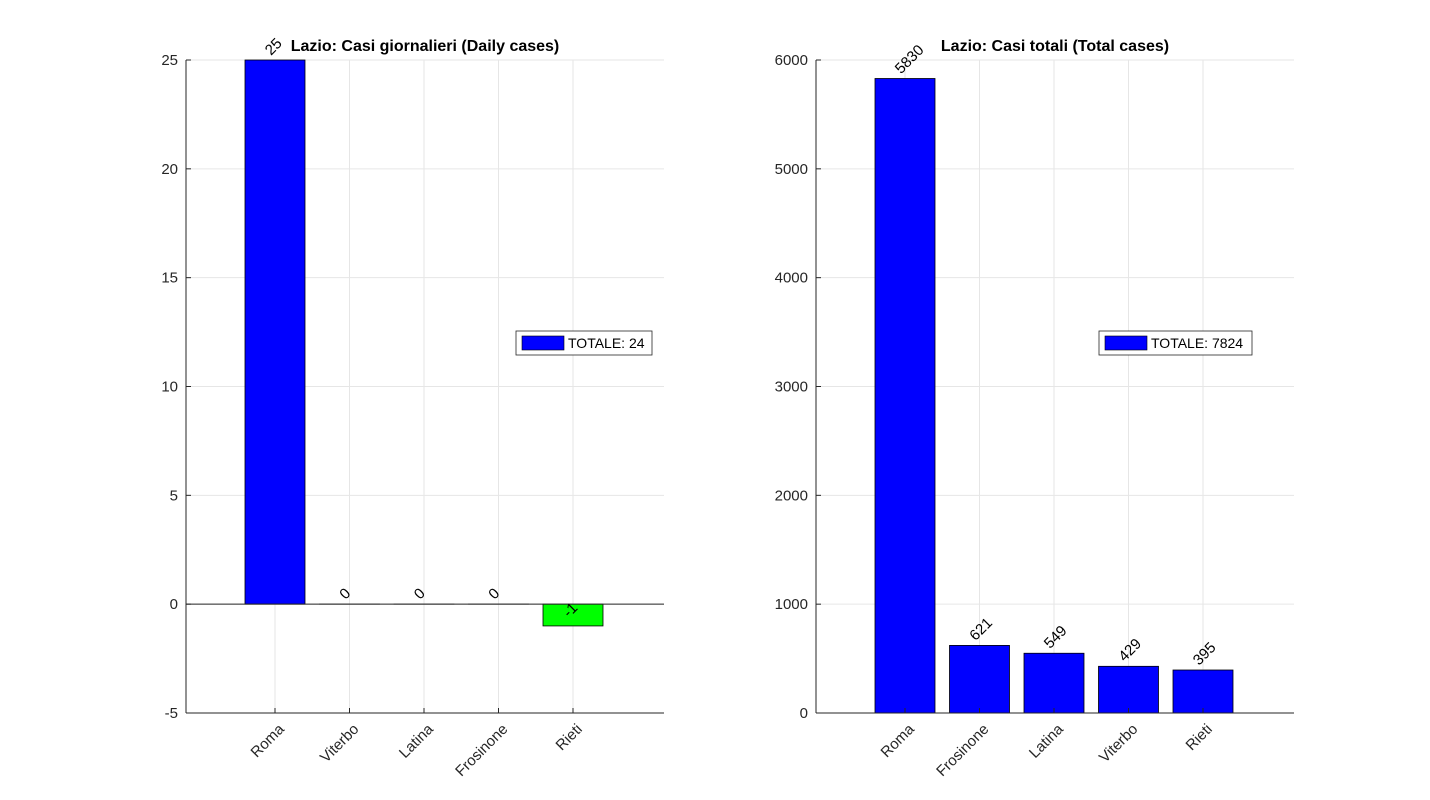 This screenshot has width=1430, height=800. I want to click on y-tick-label: 4000, so click(791, 278).